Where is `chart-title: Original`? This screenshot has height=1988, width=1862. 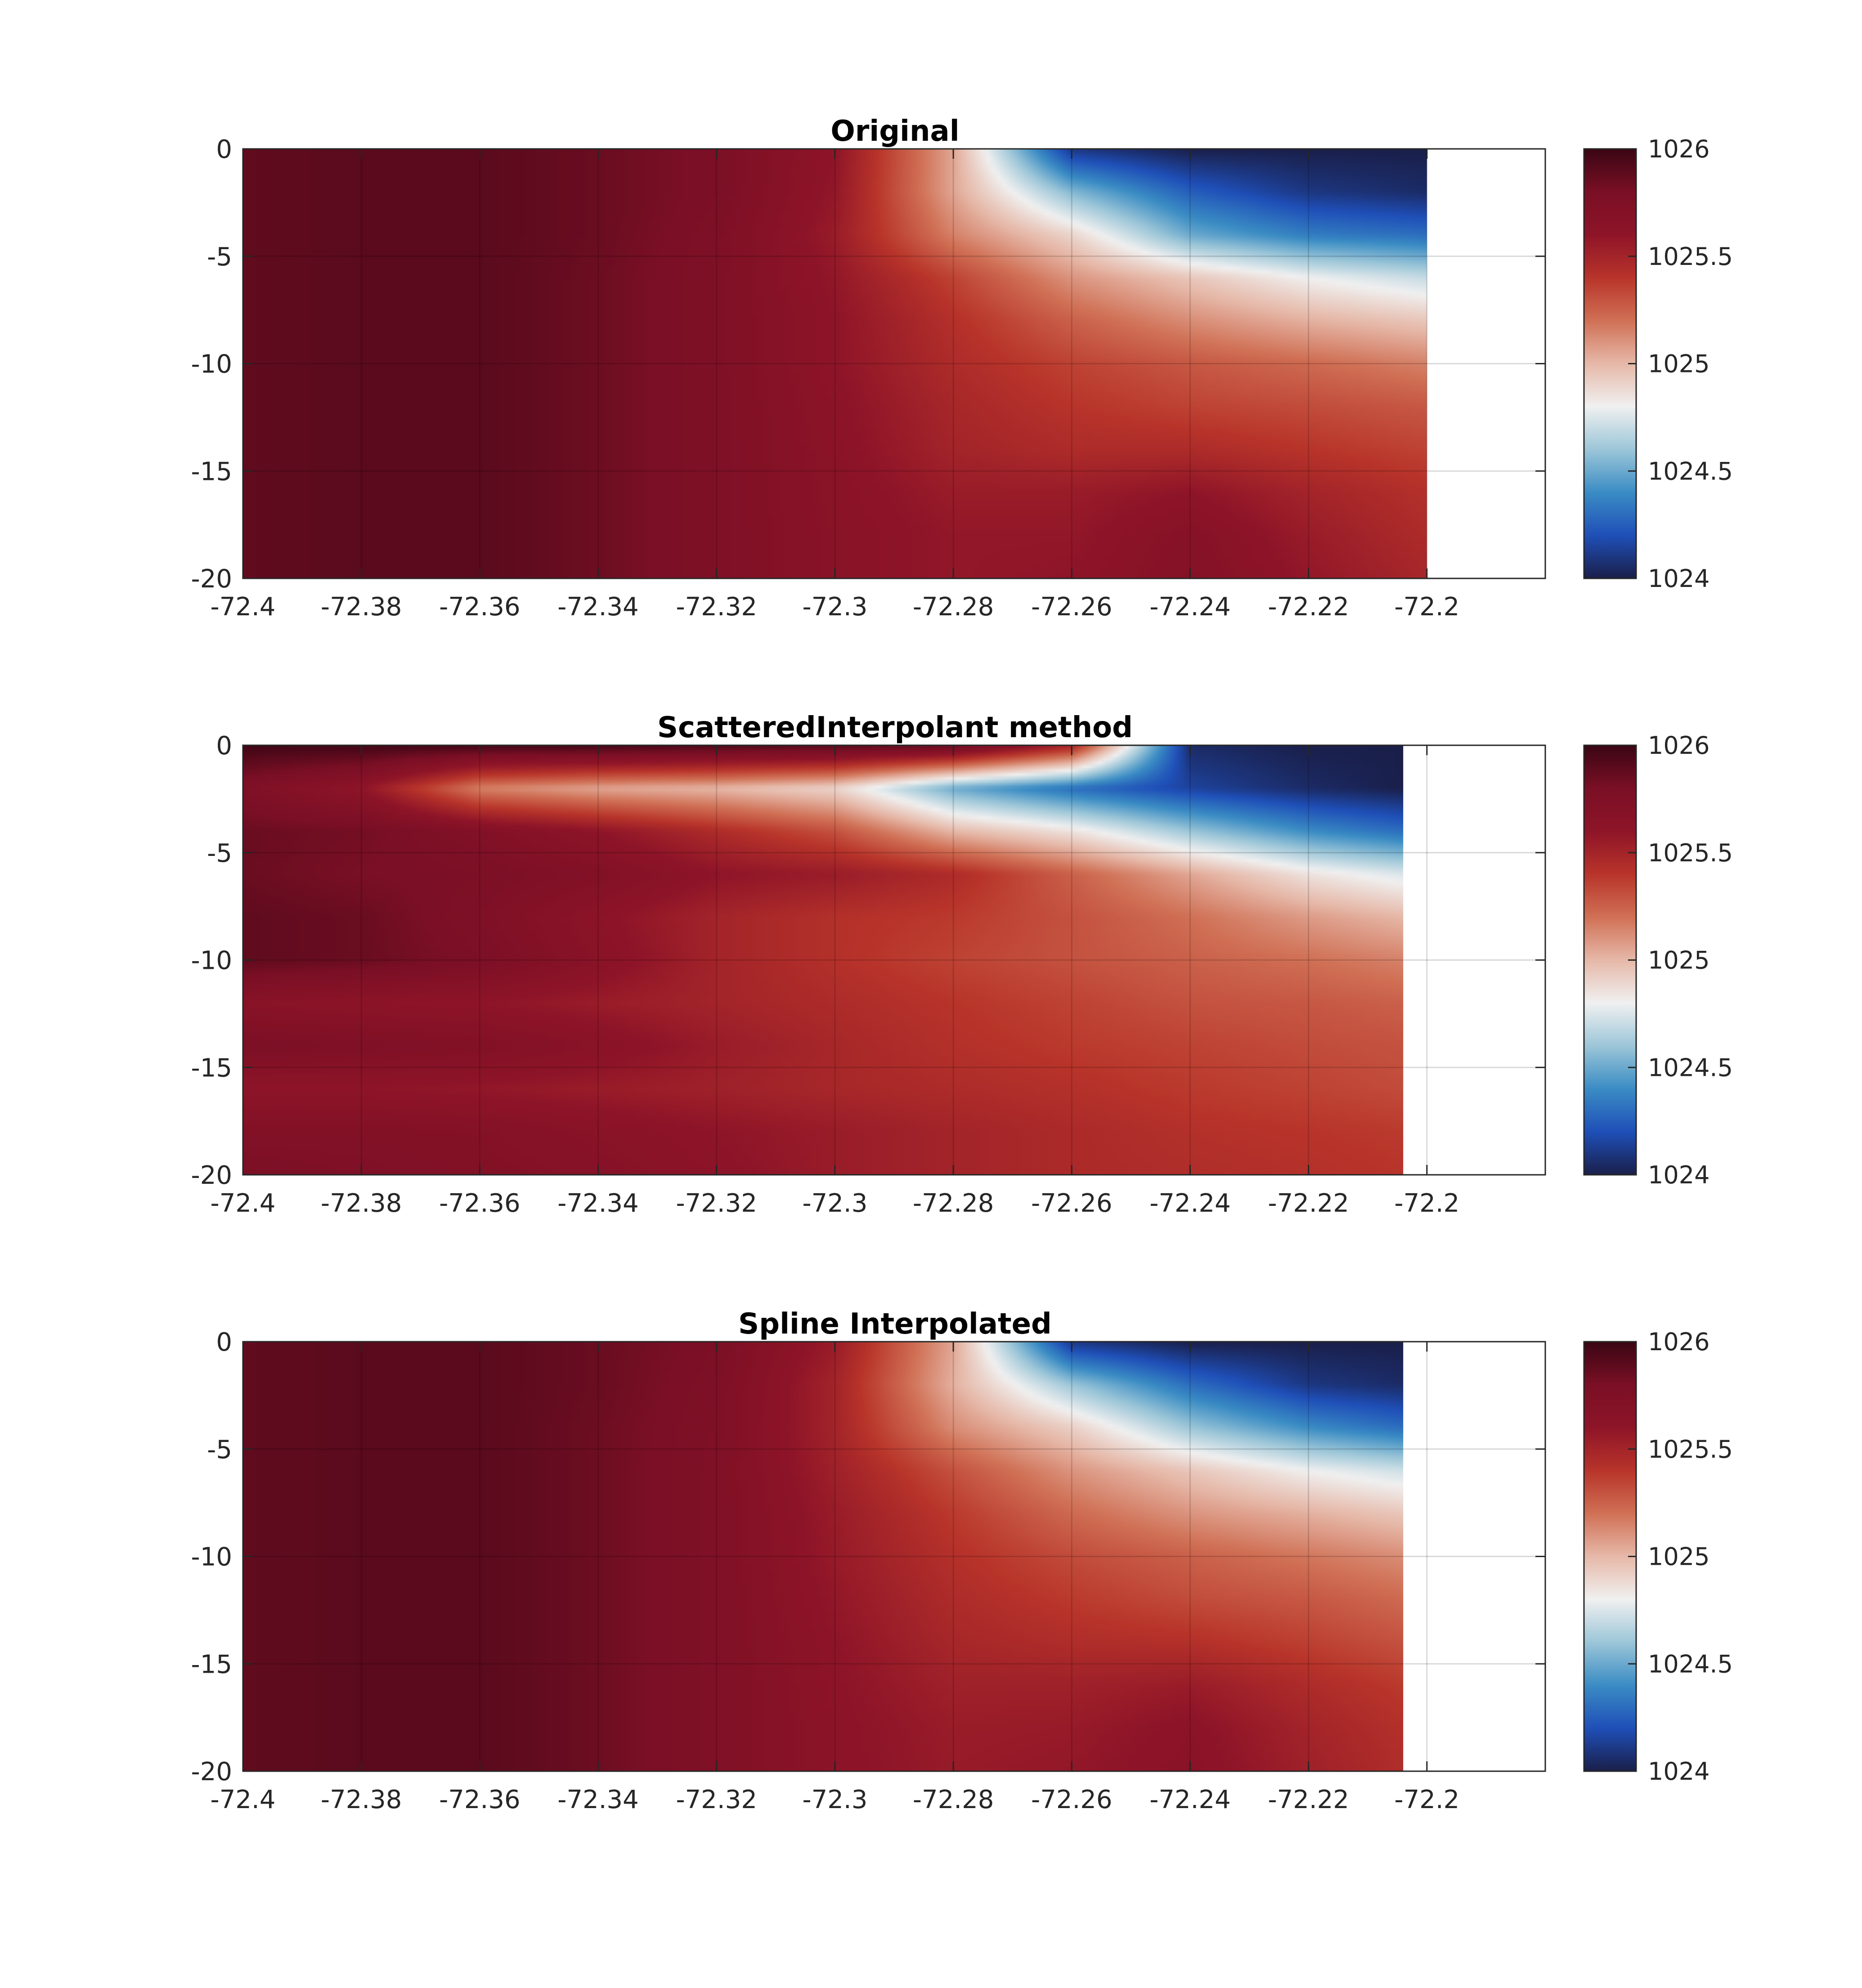
chart-title: Original is located at coordinates (894, 131).